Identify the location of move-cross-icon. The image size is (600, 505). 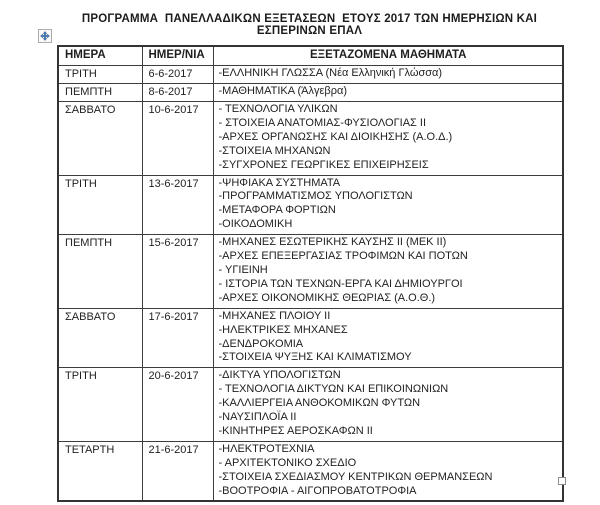
(45, 36).